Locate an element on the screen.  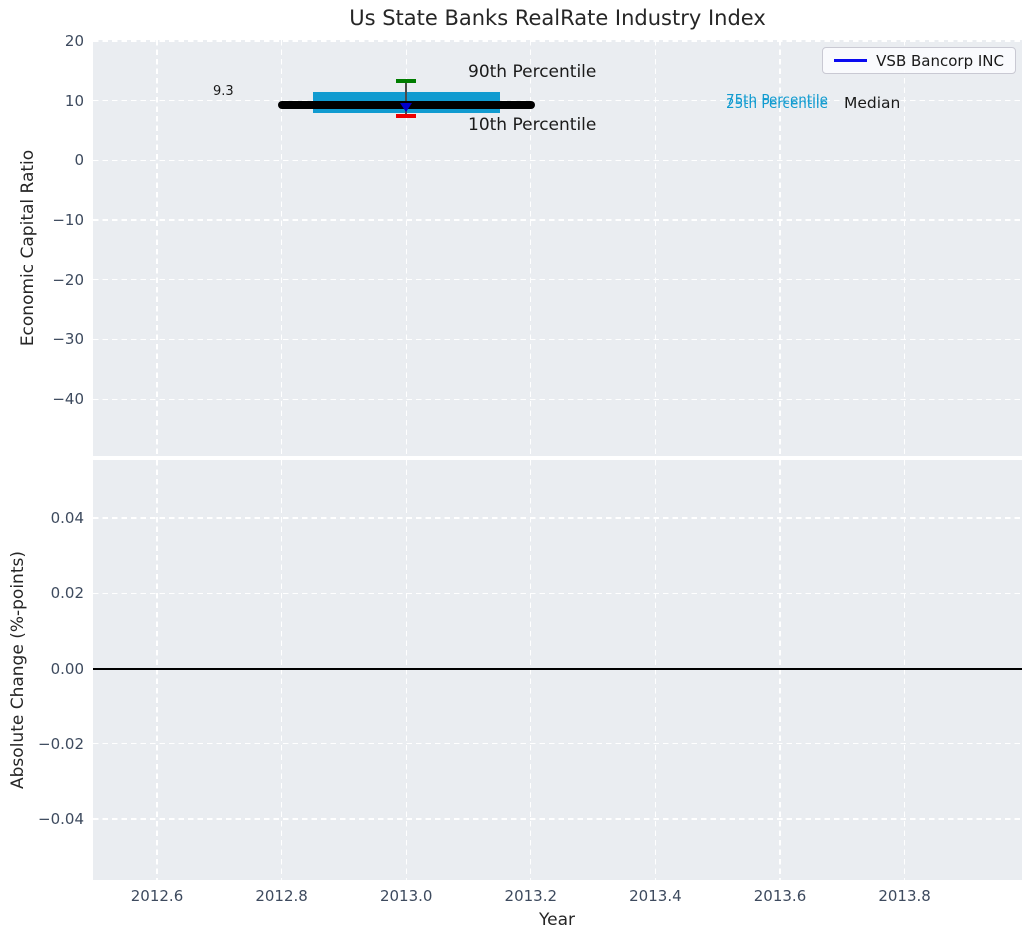
p25-annotation: 25th Percentile is located at coordinates (777, 103).